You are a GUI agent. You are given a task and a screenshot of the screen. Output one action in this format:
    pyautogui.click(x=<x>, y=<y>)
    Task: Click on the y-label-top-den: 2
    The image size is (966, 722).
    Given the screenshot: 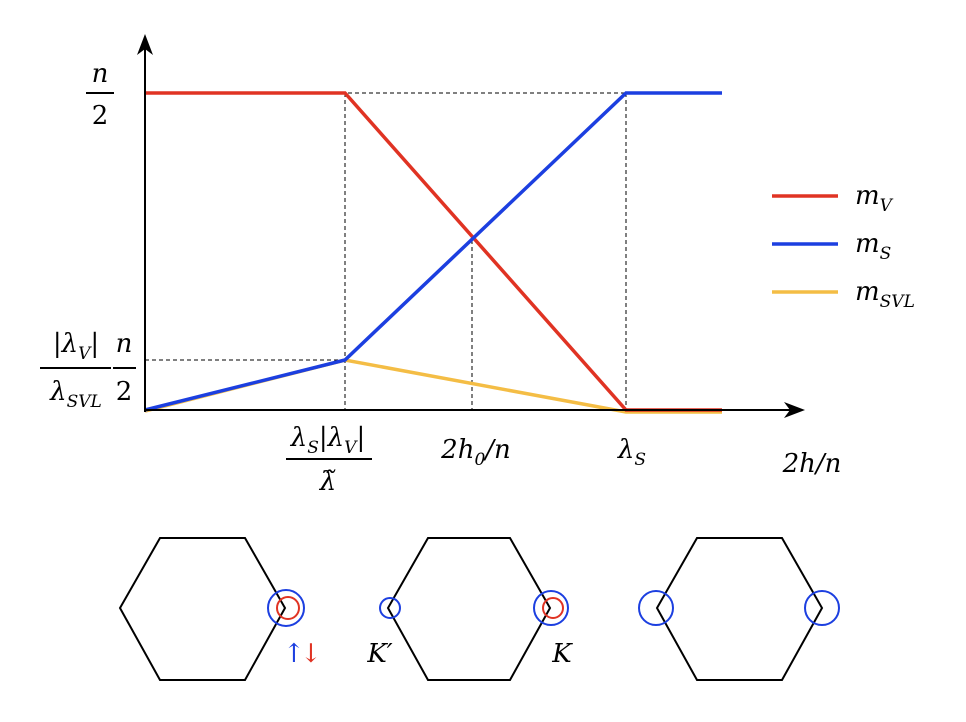 What is the action you would take?
    pyautogui.click(x=100, y=116)
    